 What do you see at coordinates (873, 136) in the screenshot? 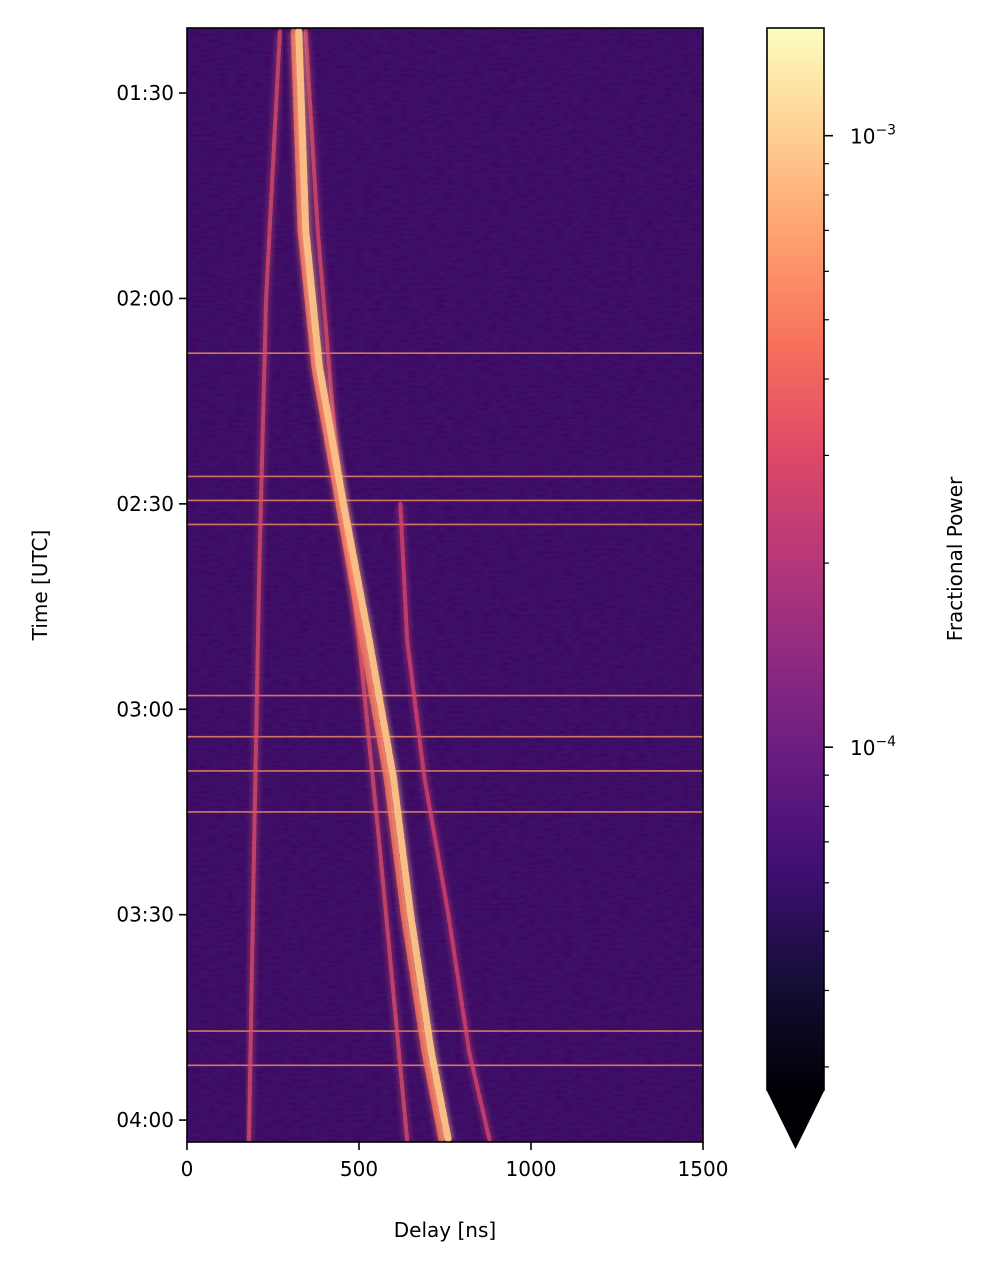
I see `colorbar-tick-label: 10⁻³` at bounding box center [873, 136].